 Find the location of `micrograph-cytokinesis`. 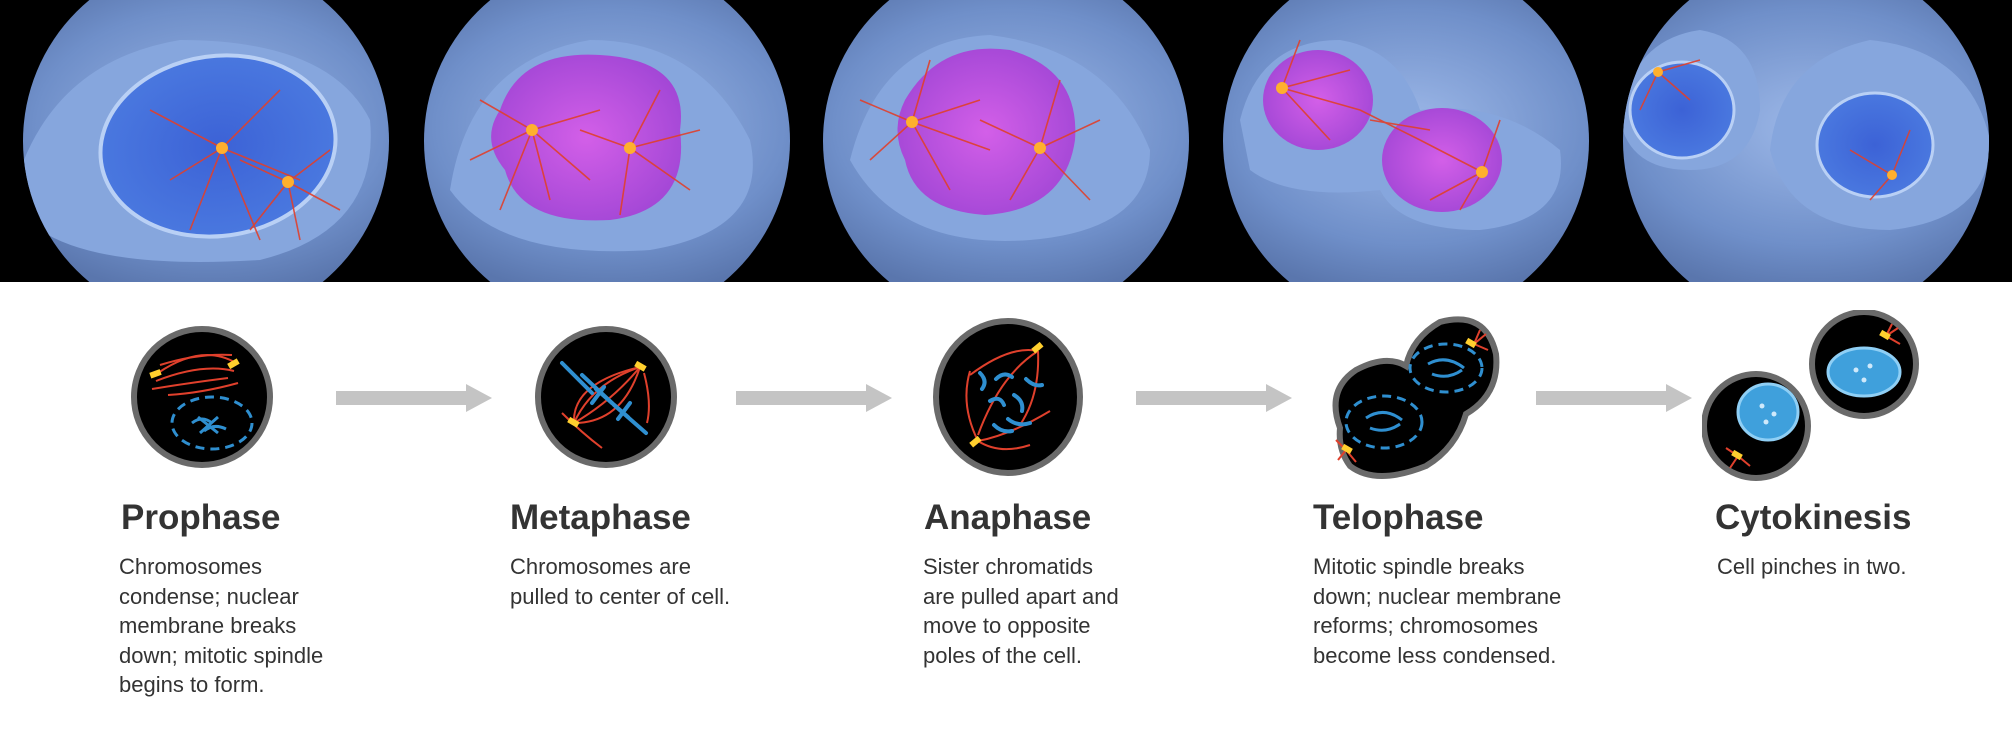

micrograph-cytokinesis is located at coordinates (1806, 141).